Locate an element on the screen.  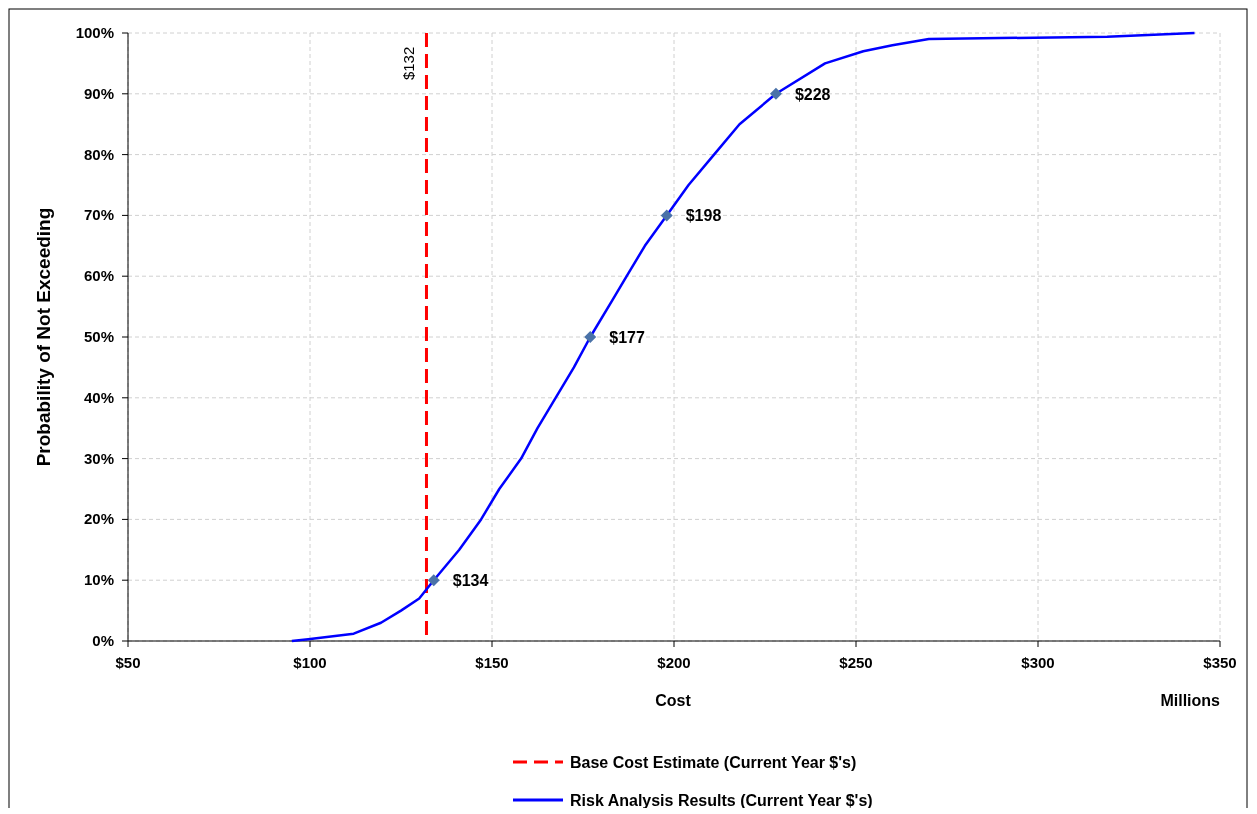
y-tick-label: 80% is located at coordinates (98, 154).